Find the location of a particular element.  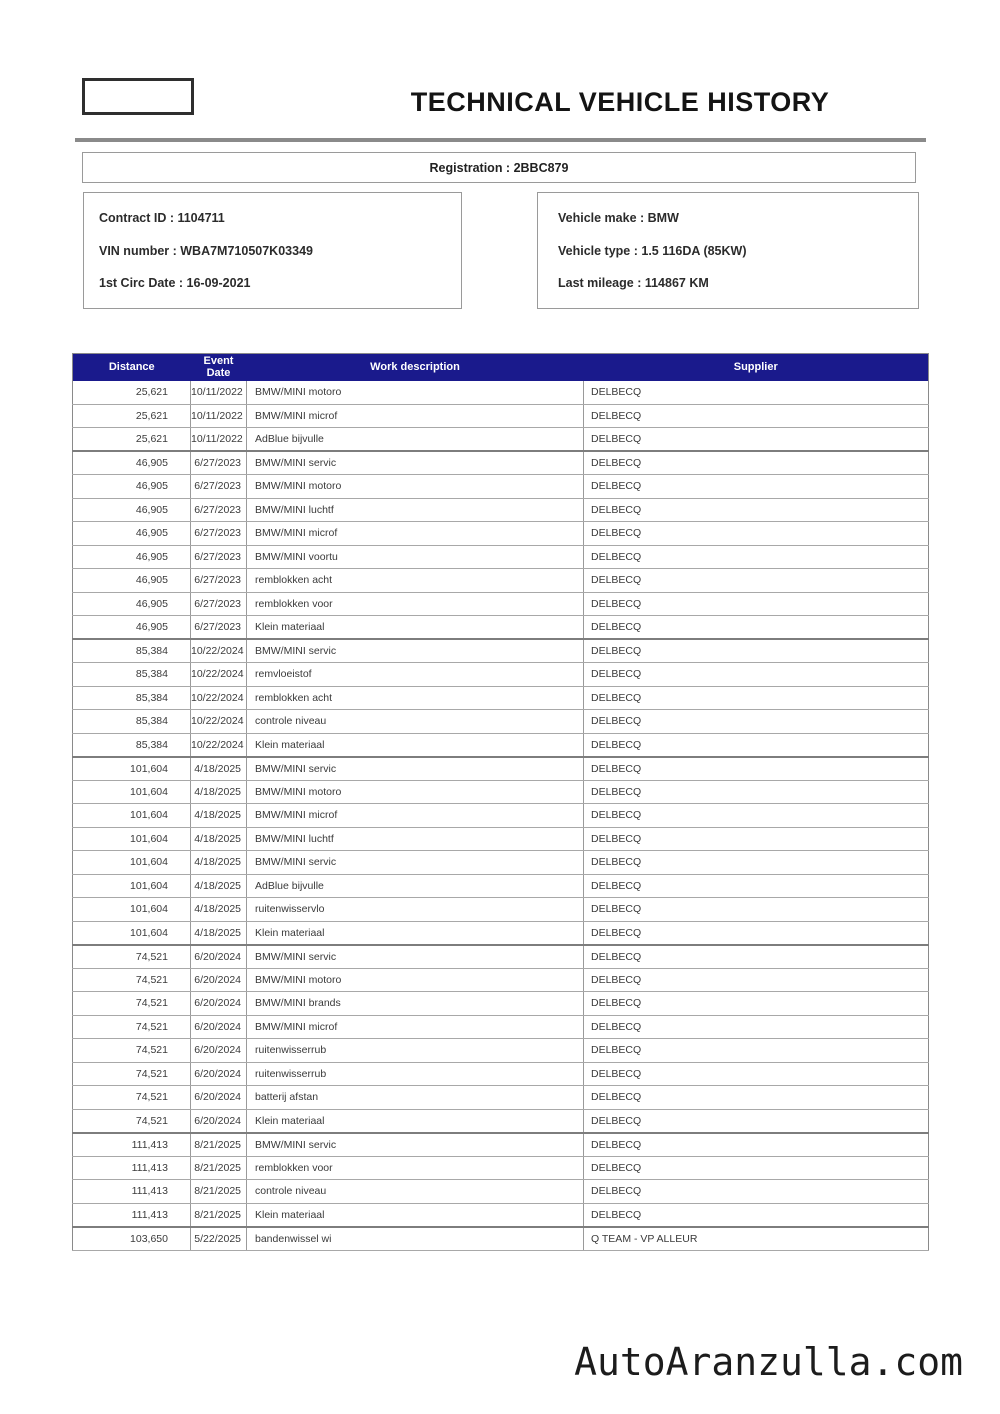

table-row: 46,905 6/27/2023 BMW/MINI voortu DELBECQ is located at coordinates (500, 557).